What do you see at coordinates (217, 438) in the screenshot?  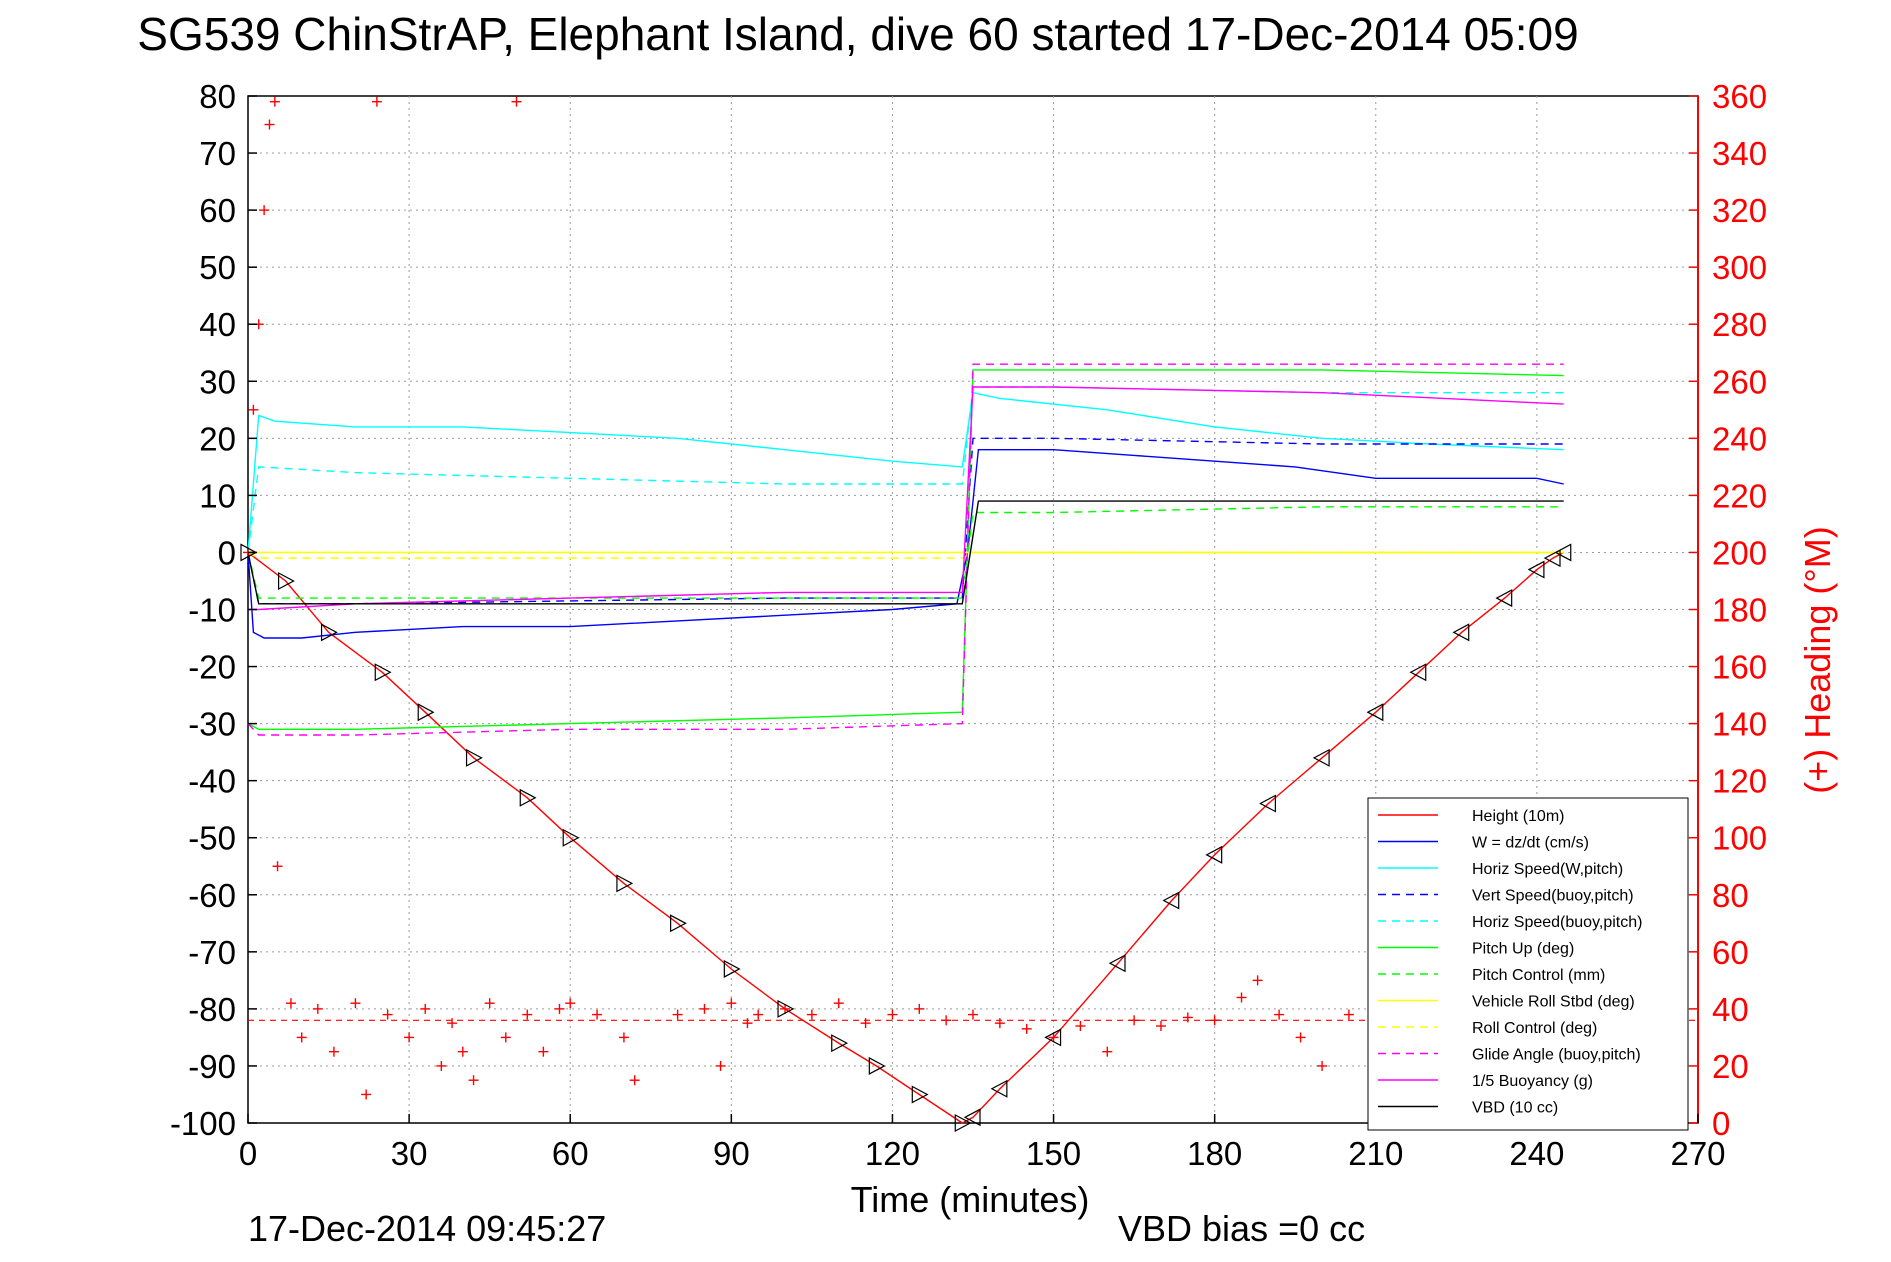 I see `y-tick-label: 20` at bounding box center [217, 438].